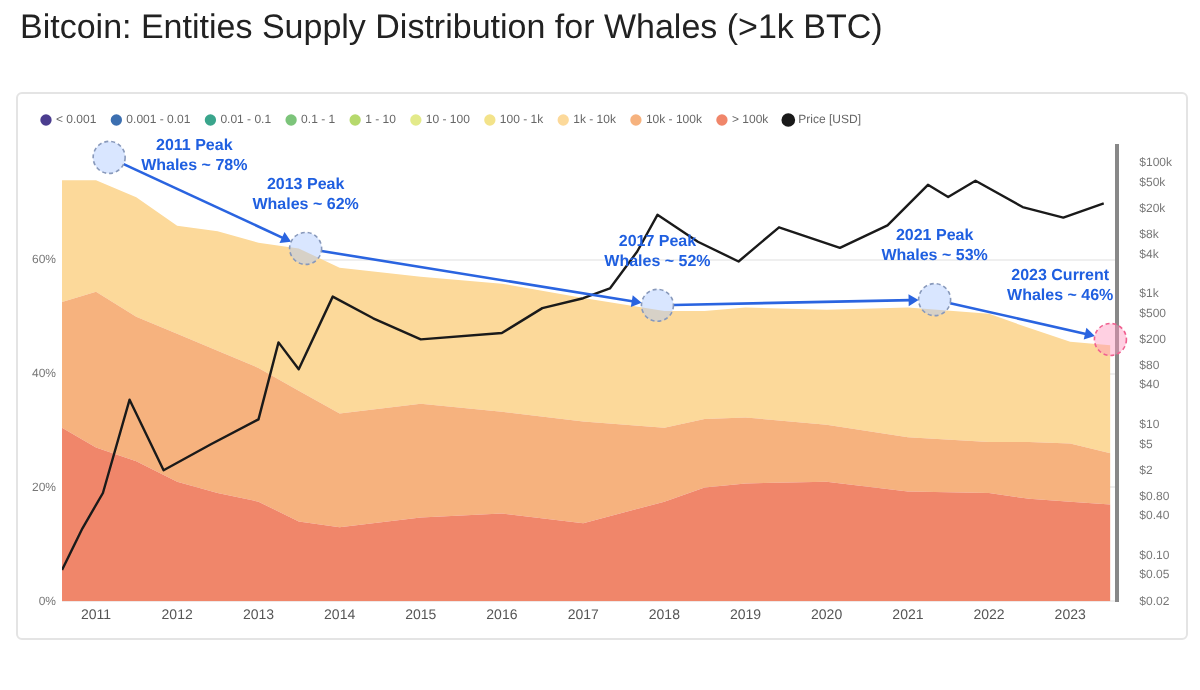 The width and height of the screenshot is (1200, 690). What do you see at coordinates (451, 28) in the screenshot?
I see `chart-title: Bitcoin: Entities Supply Distribution for Whales (>1k BTC)` at bounding box center [451, 28].